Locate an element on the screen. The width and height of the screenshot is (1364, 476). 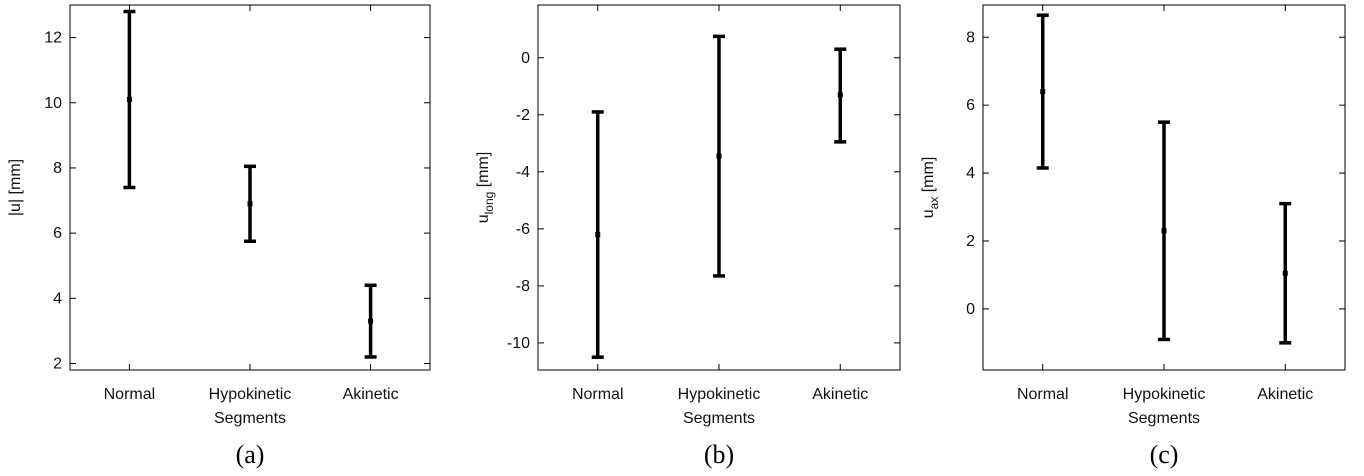
y-tick-label: 12 is located at coordinates (53, 38).